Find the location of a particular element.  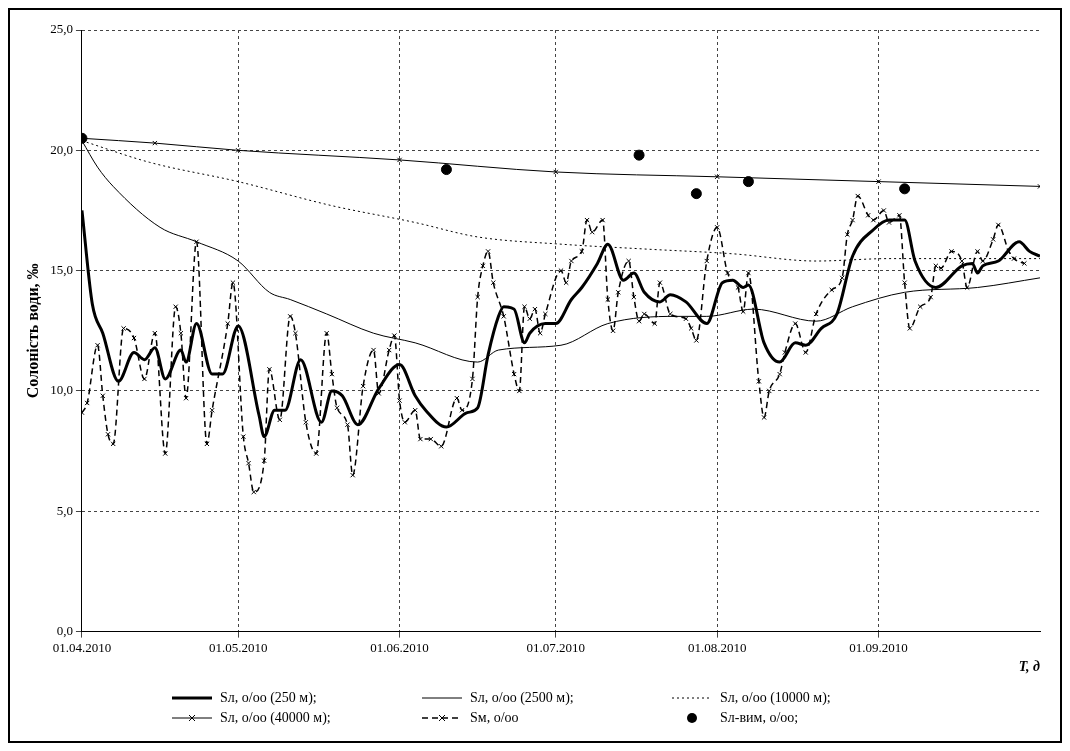

x-tick-label: 01.09.2010 is located at coordinates (878, 647).